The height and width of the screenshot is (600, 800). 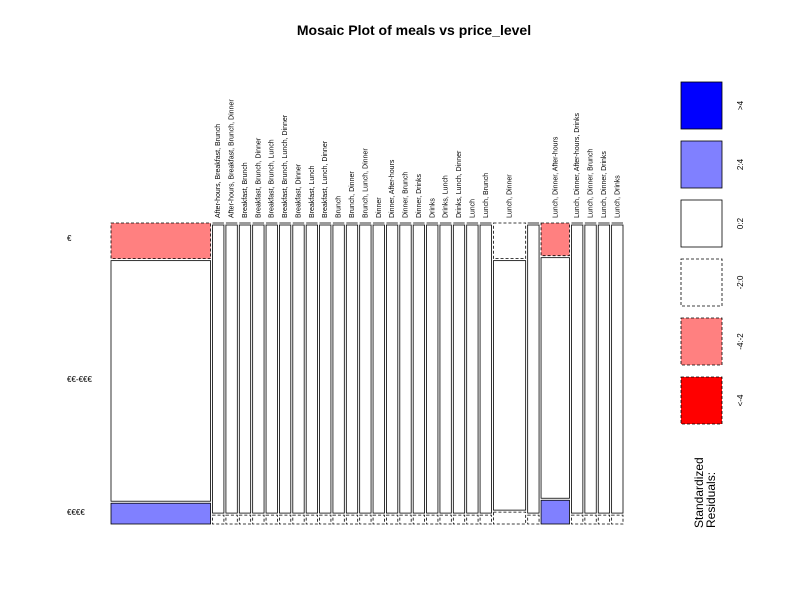 I want to click on column-label: Drinks, so click(x=432, y=208).